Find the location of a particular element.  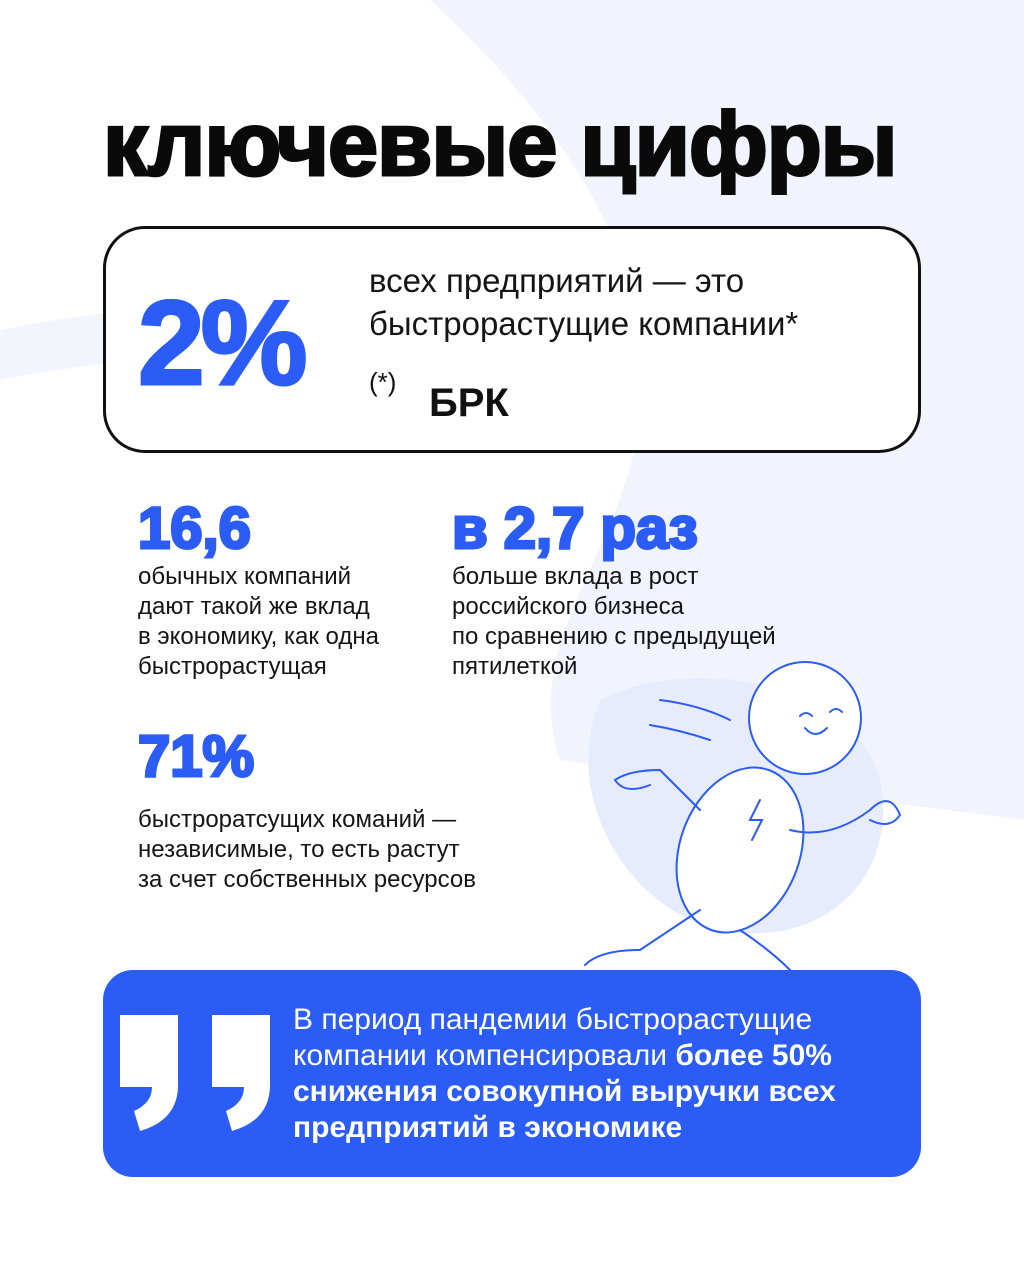

text-line: быстрорастущая is located at coordinates (232, 666).